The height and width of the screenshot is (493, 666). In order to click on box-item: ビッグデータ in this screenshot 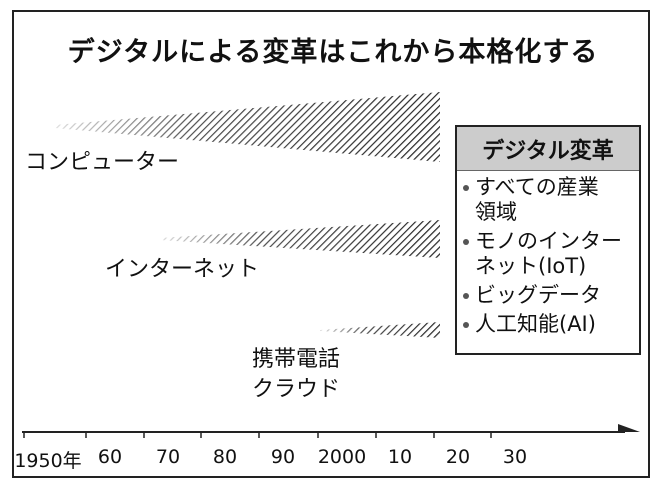, I will do `click(548, 295)`.